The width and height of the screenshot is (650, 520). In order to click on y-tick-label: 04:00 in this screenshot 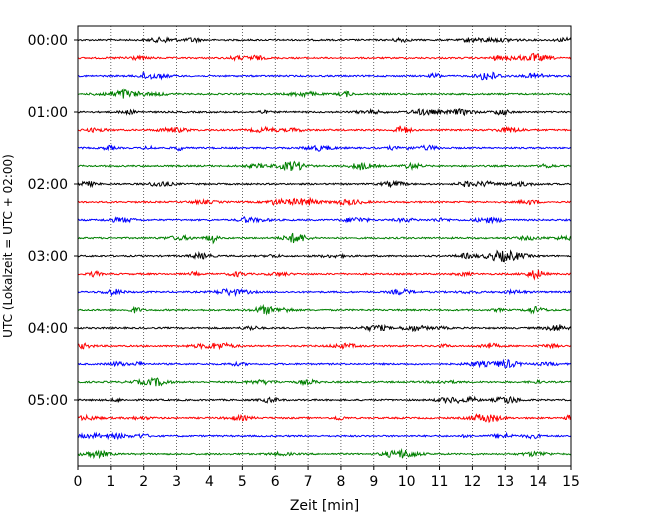, I will do `click(48, 329)`.